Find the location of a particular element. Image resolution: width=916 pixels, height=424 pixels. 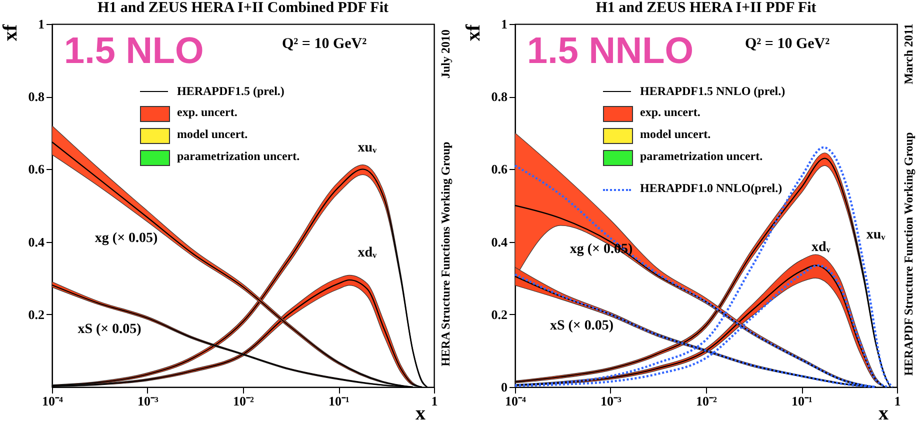

annotation: 1.5 NNLO is located at coordinates (610, 51).